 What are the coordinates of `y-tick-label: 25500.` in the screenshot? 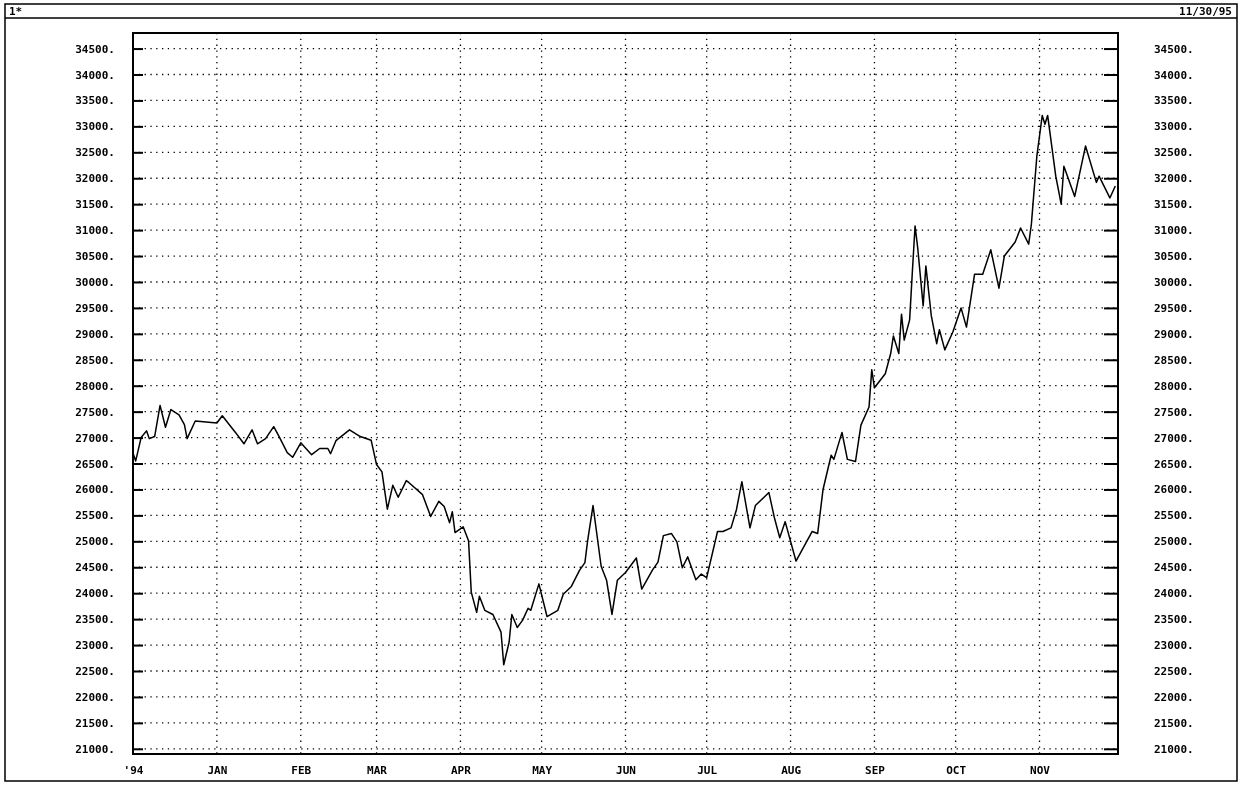 It's located at (1174, 516).